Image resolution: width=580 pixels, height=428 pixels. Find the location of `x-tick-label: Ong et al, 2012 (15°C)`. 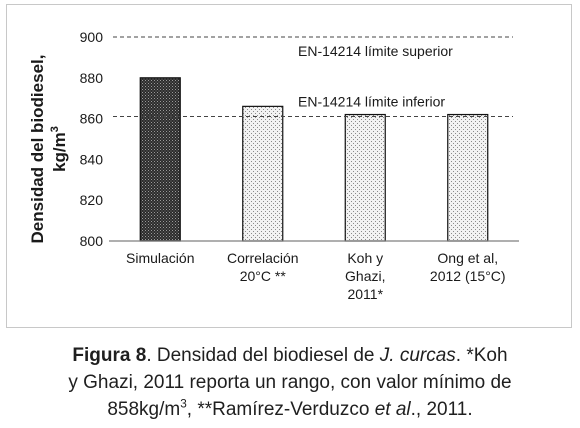

x-tick-label: Ong et al, 2012 (15°C) is located at coordinates (468, 267).